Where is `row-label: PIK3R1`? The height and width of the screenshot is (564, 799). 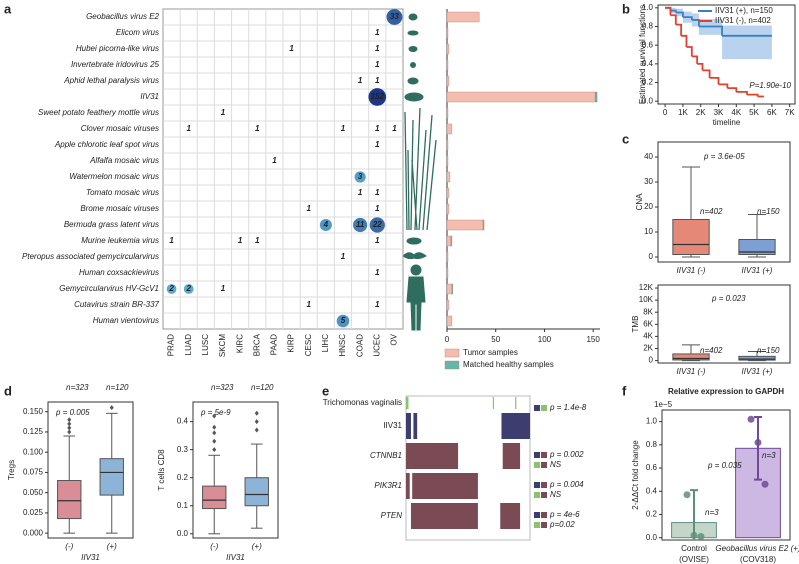
row-label: PIK3R1 is located at coordinates (388, 485).